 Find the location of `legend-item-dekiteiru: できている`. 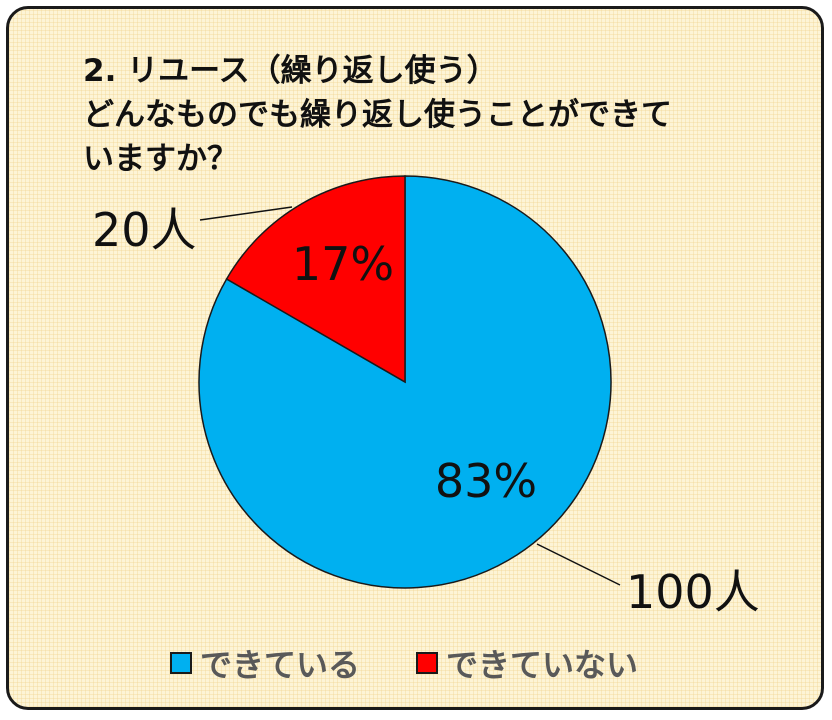

legend-item-dekiteiru: できている is located at coordinates (265, 663).